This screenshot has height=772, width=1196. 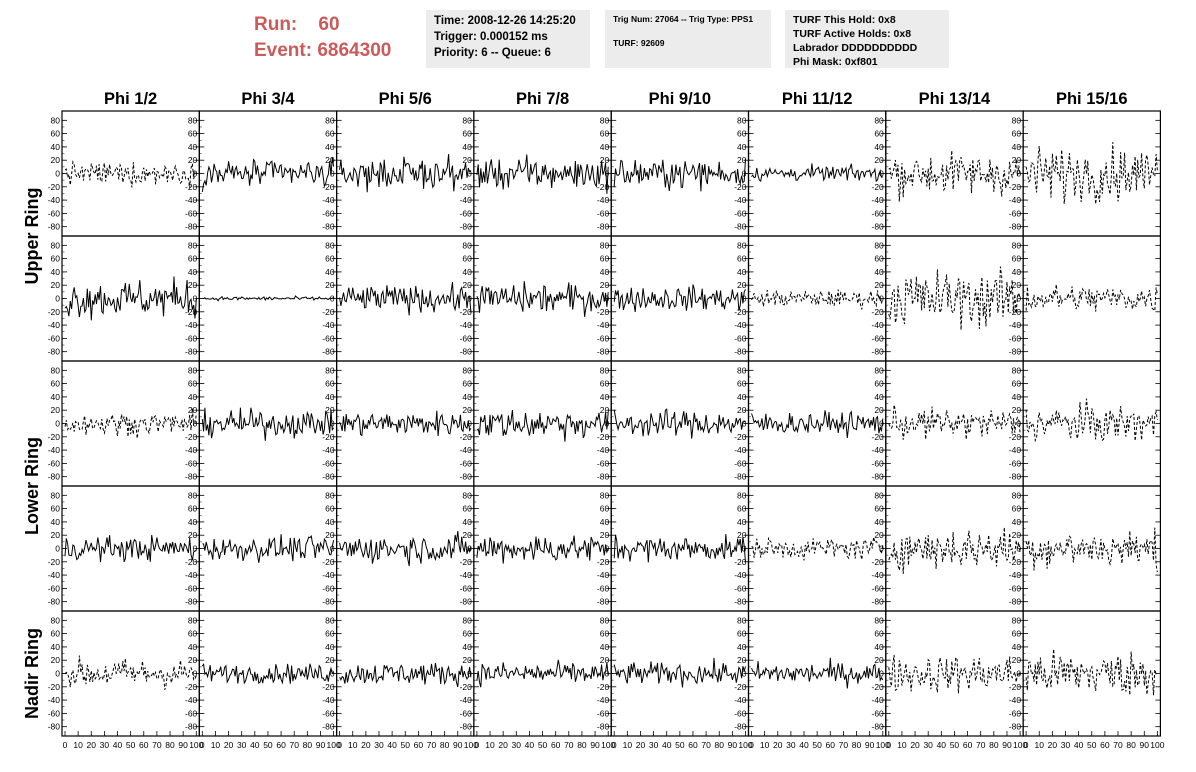 I want to click on event-value: 6864300, so click(x=354, y=50).